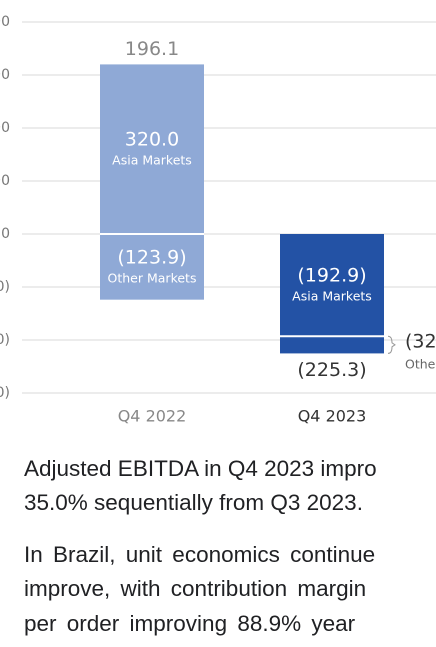 The height and width of the screenshot is (647, 436). Describe the element at coordinates (331, 370) in the screenshot. I see `total-label: (225.3)` at that location.